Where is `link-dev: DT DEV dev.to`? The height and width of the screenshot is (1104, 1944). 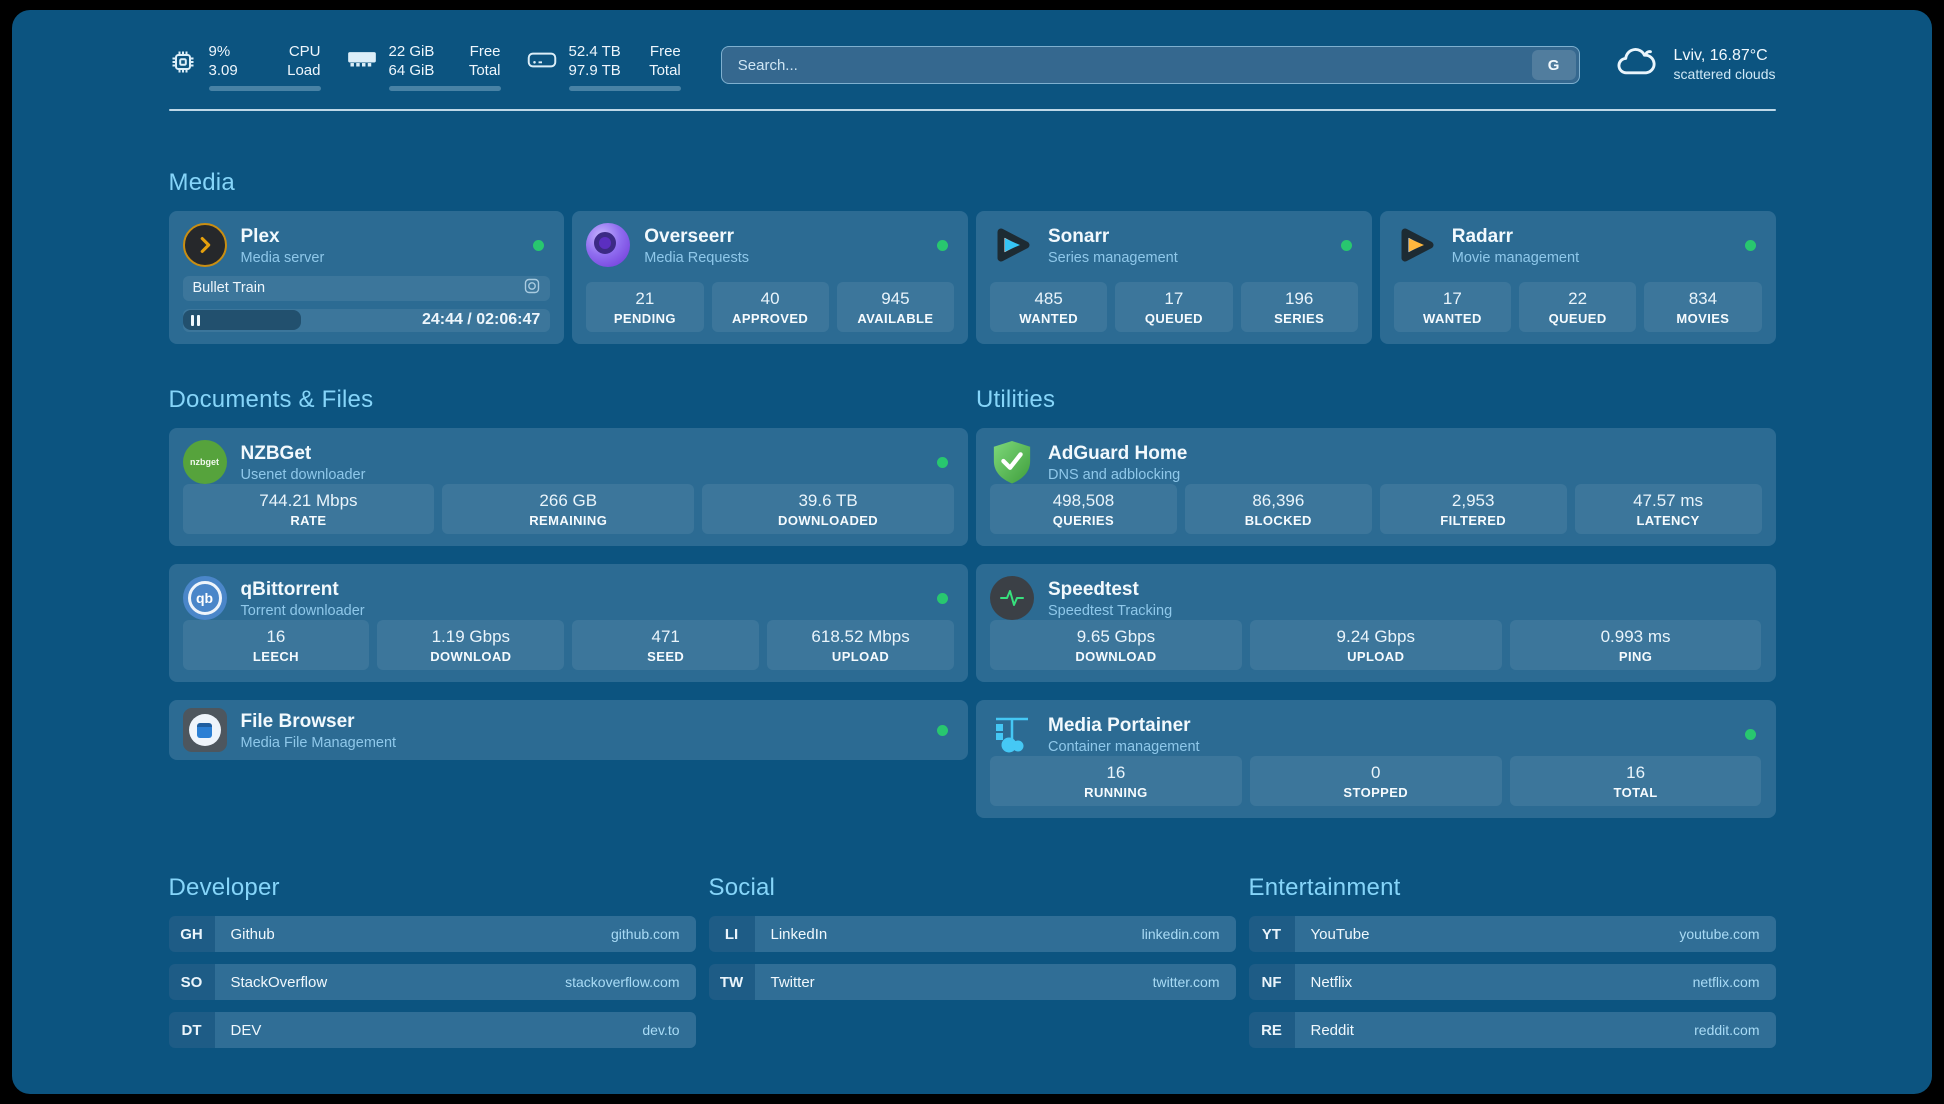 link-dev: DT DEV dev.to is located at coordinates (432, 1030).